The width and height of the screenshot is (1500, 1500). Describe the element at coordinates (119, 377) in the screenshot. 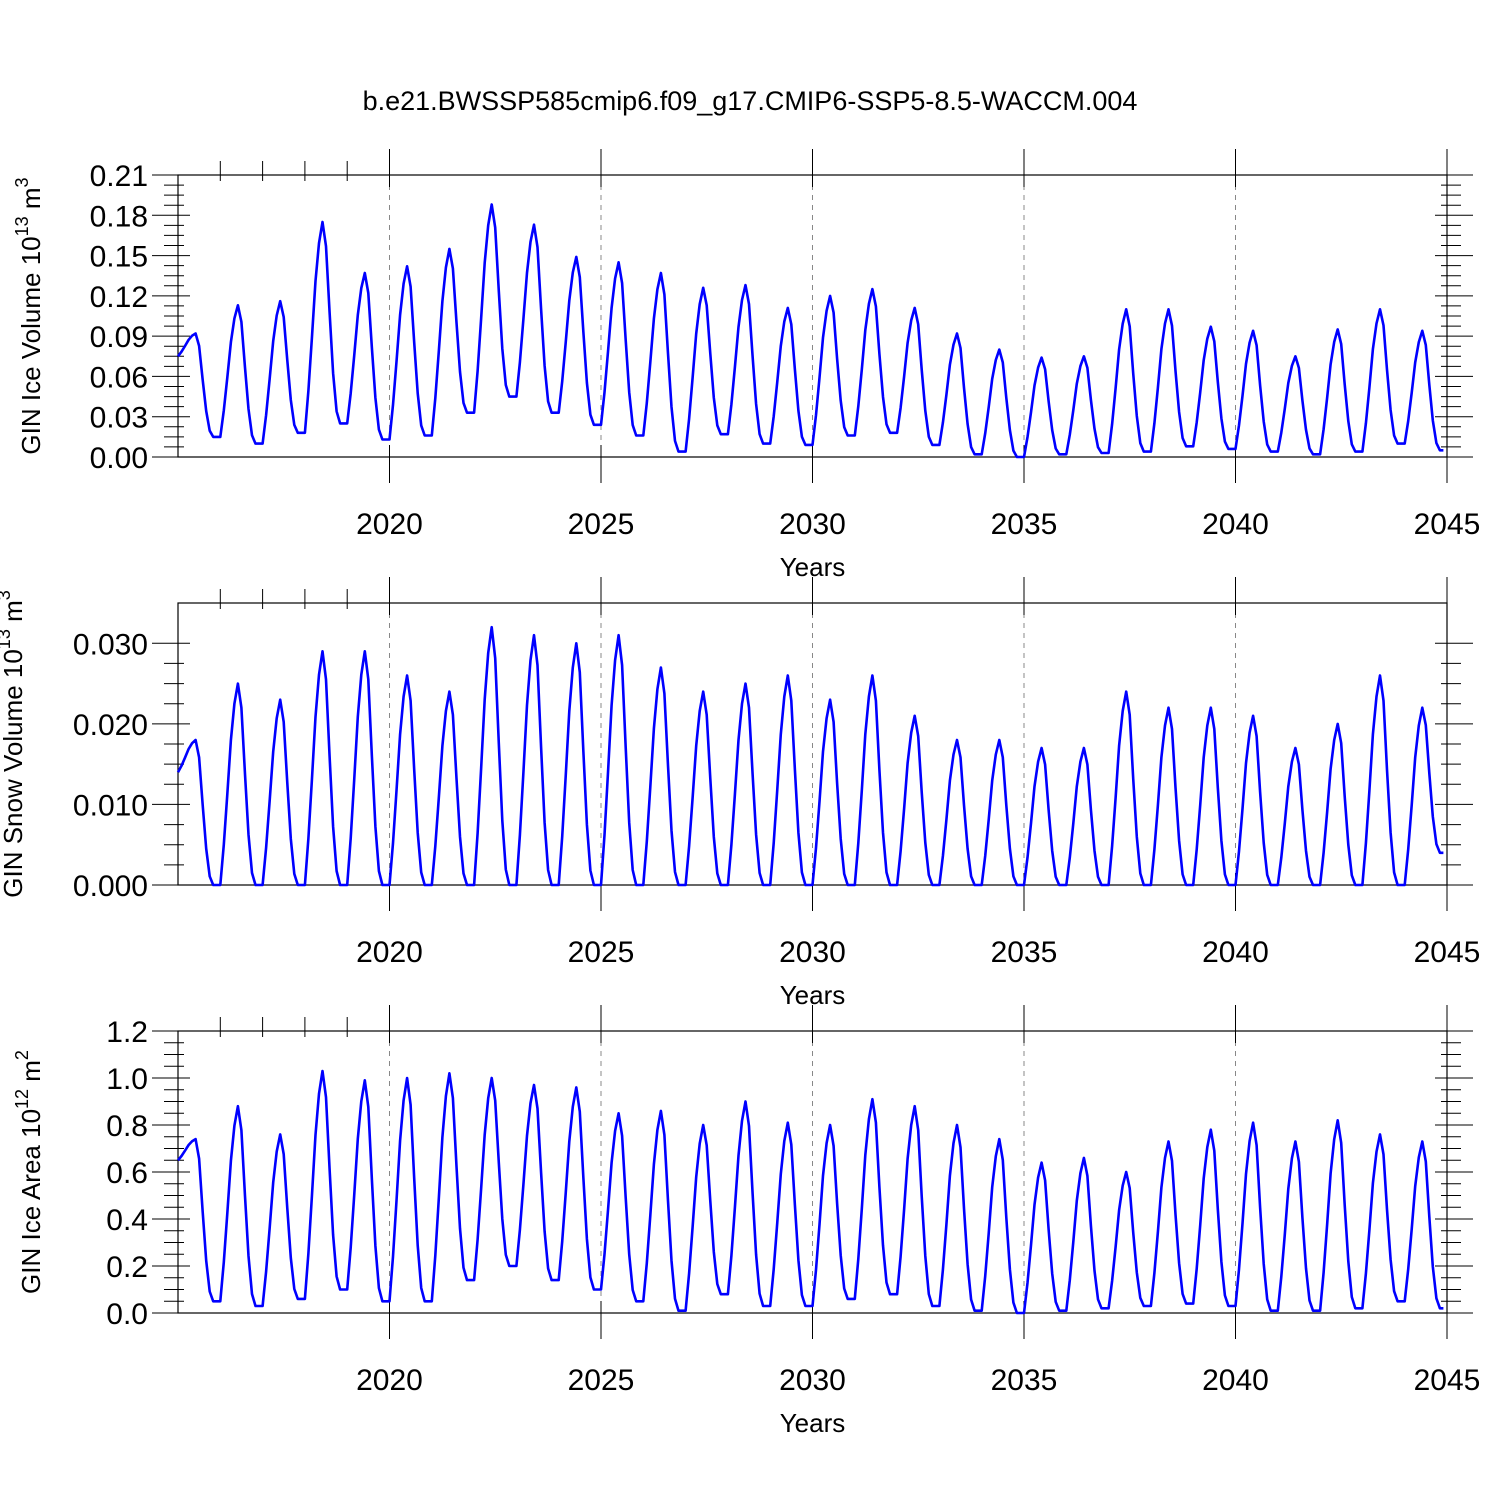

I see `y-tick-label: 0.06` at that location.